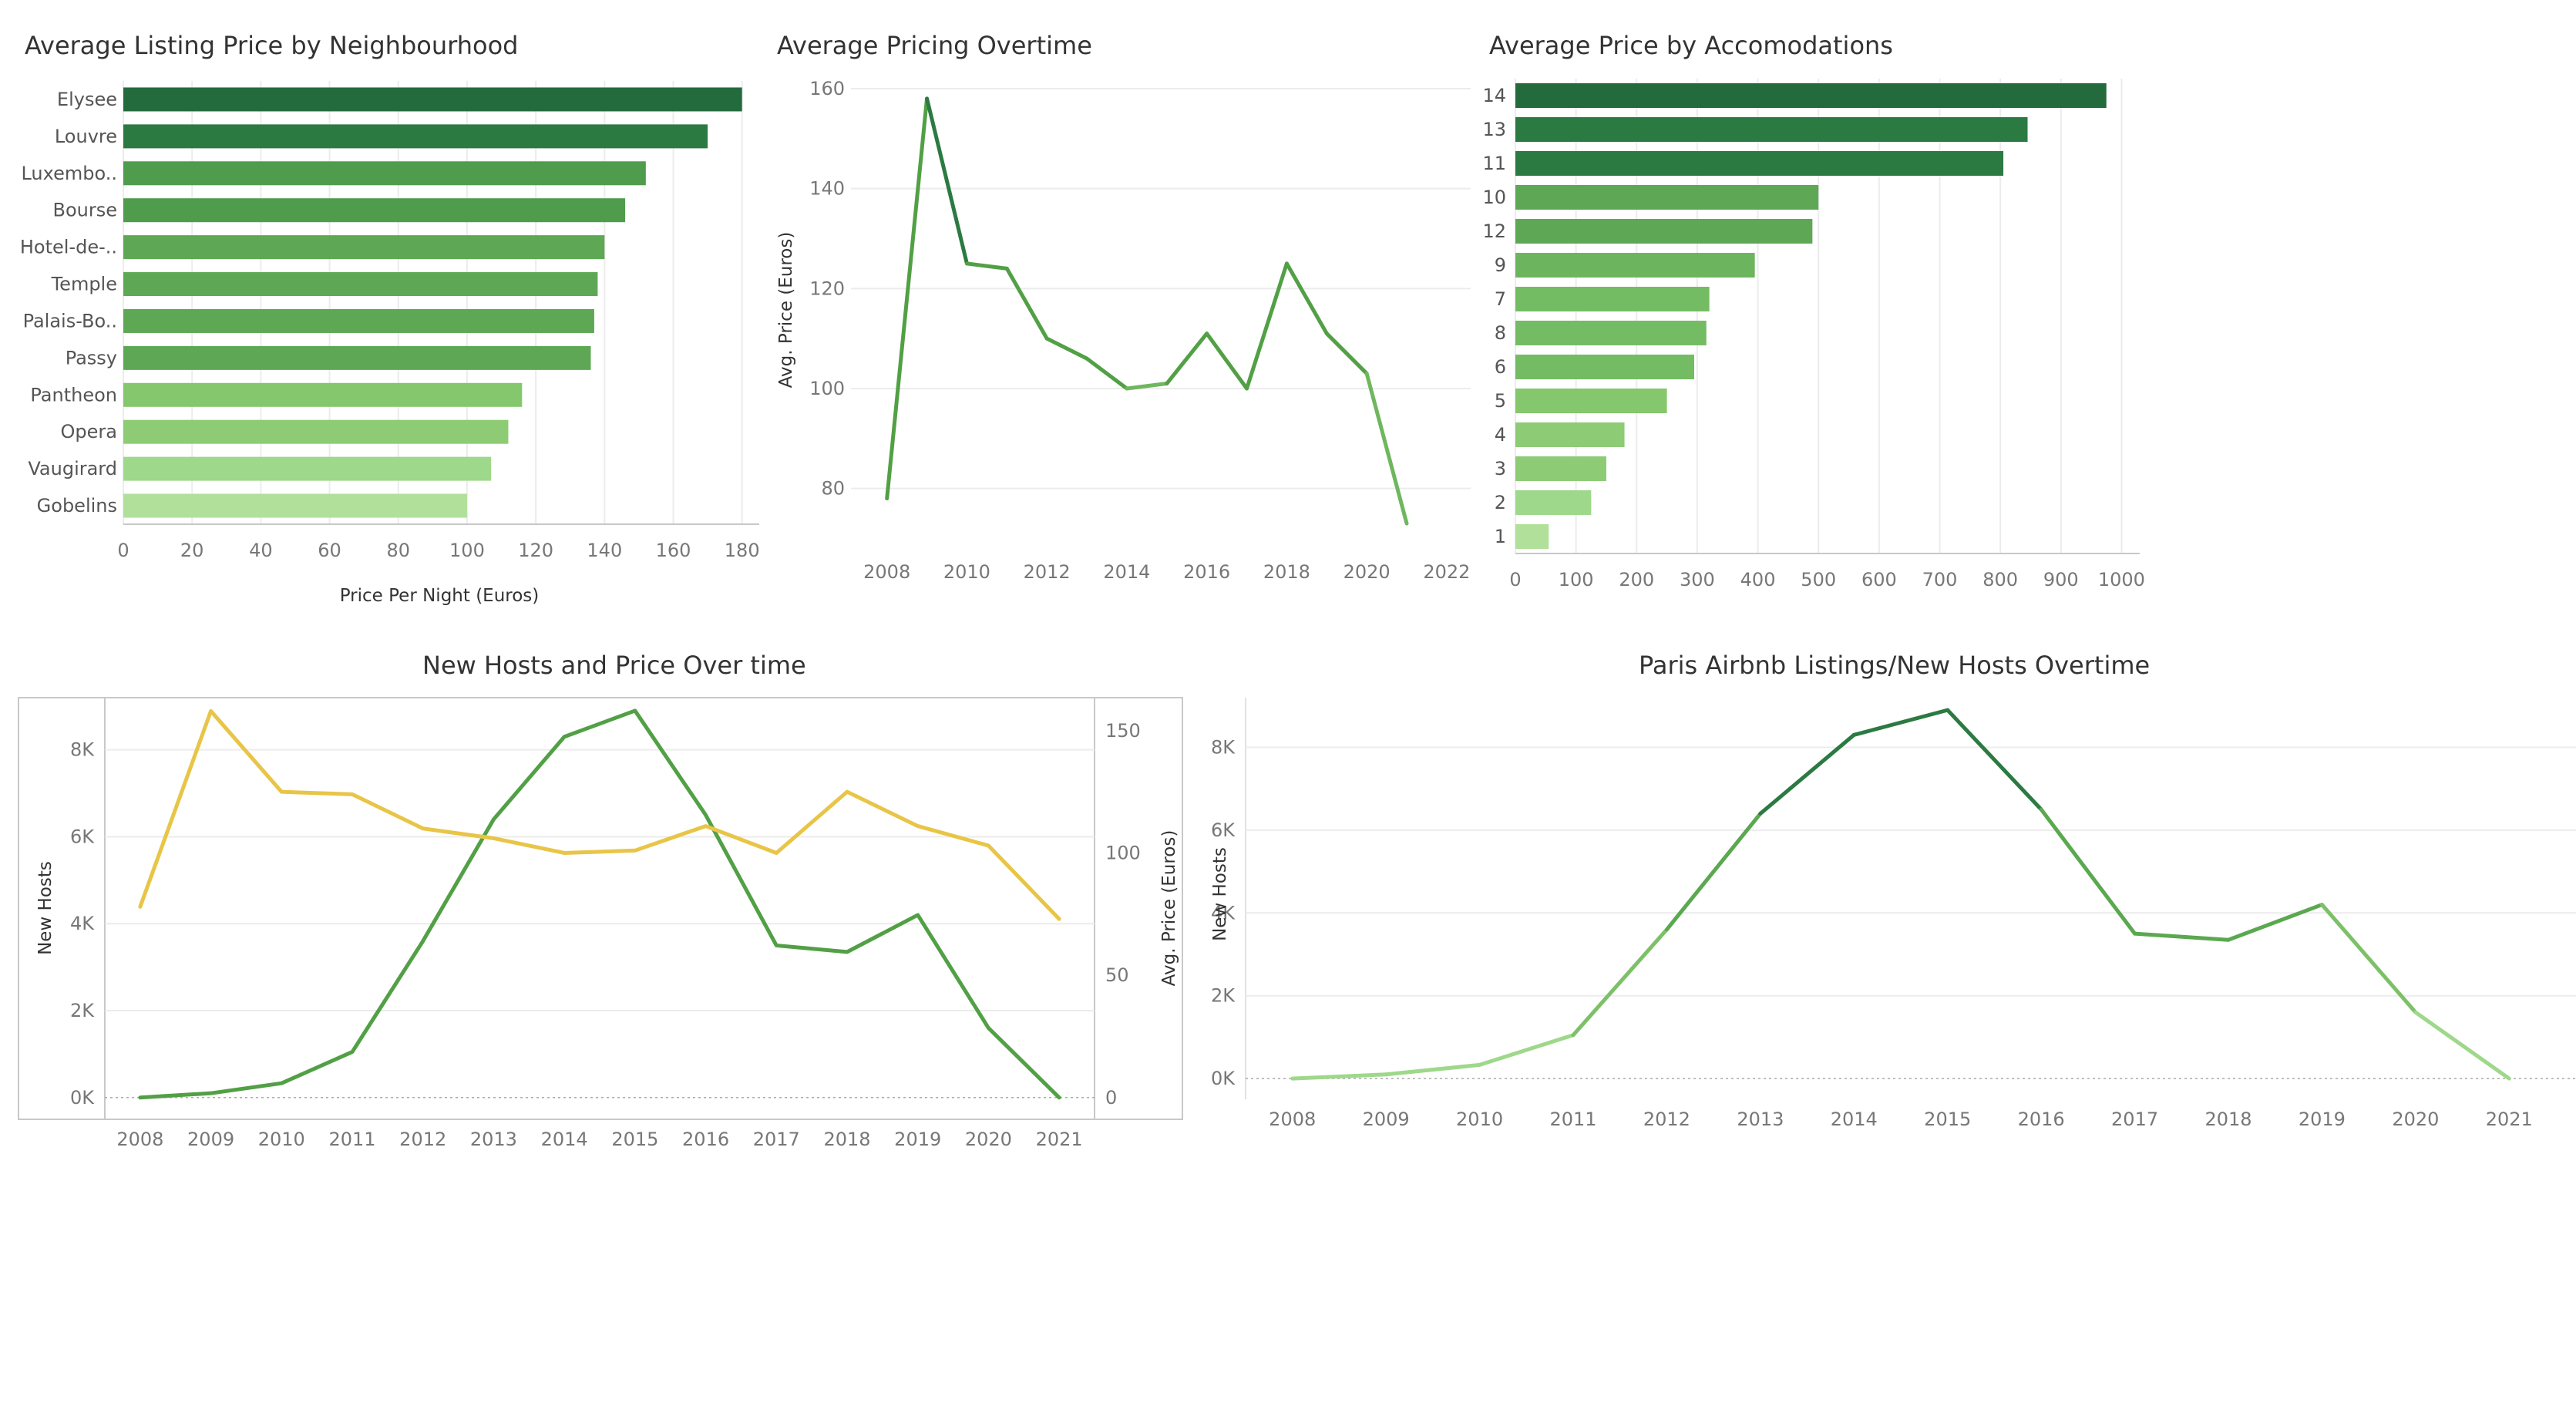 Image resolution: width=2576 pixels, height=1403 pixels. Describe the element at coordinates (73, 394) in the screenshot. I see `category-label: Pantheon` at that location.